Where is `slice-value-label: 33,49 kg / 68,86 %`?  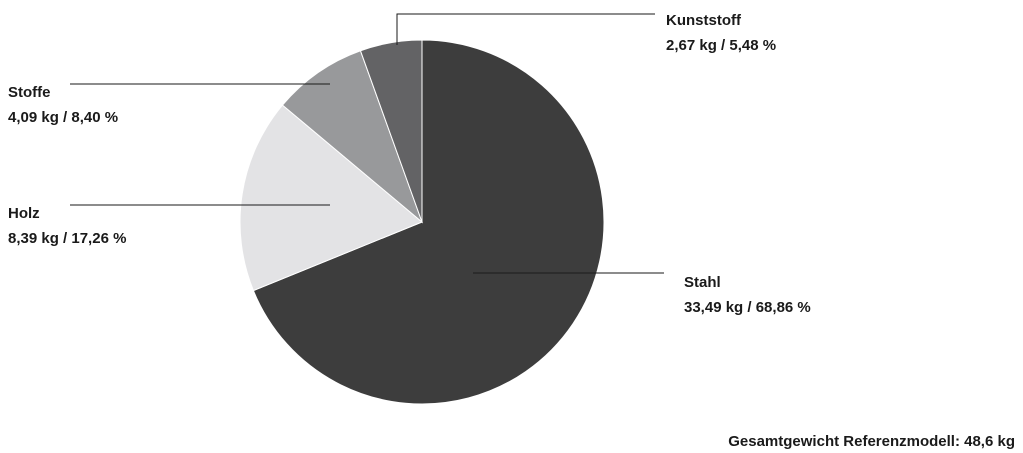
slice-value-label: 33,49 kg / 68,86 % is located at coordinates (747, 307).